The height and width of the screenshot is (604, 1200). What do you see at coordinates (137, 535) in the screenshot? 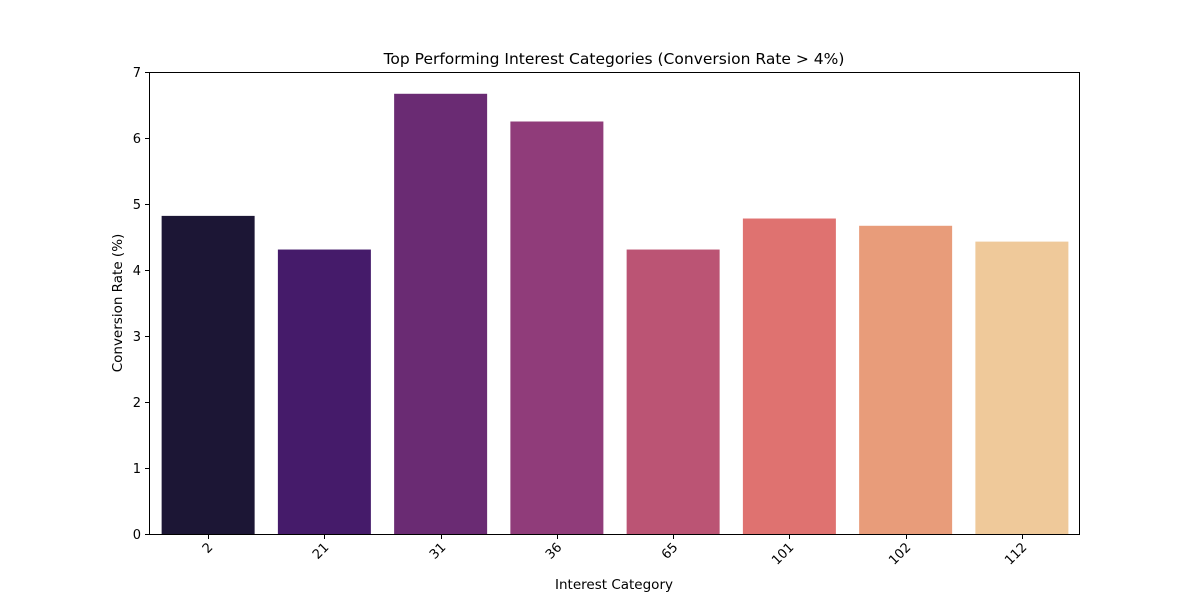
I see `y-tick-label: 0` at bounding box center [137, 535].